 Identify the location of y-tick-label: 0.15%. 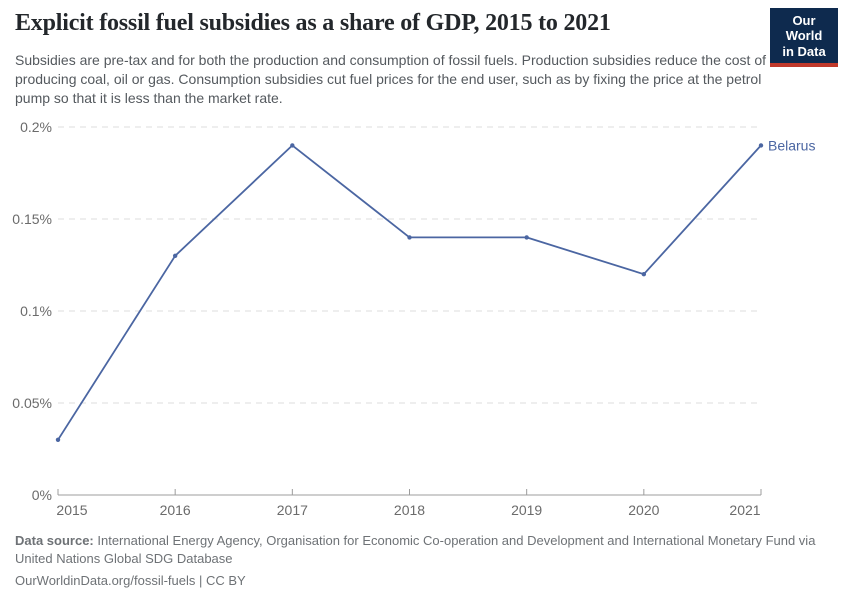
(32, 219).